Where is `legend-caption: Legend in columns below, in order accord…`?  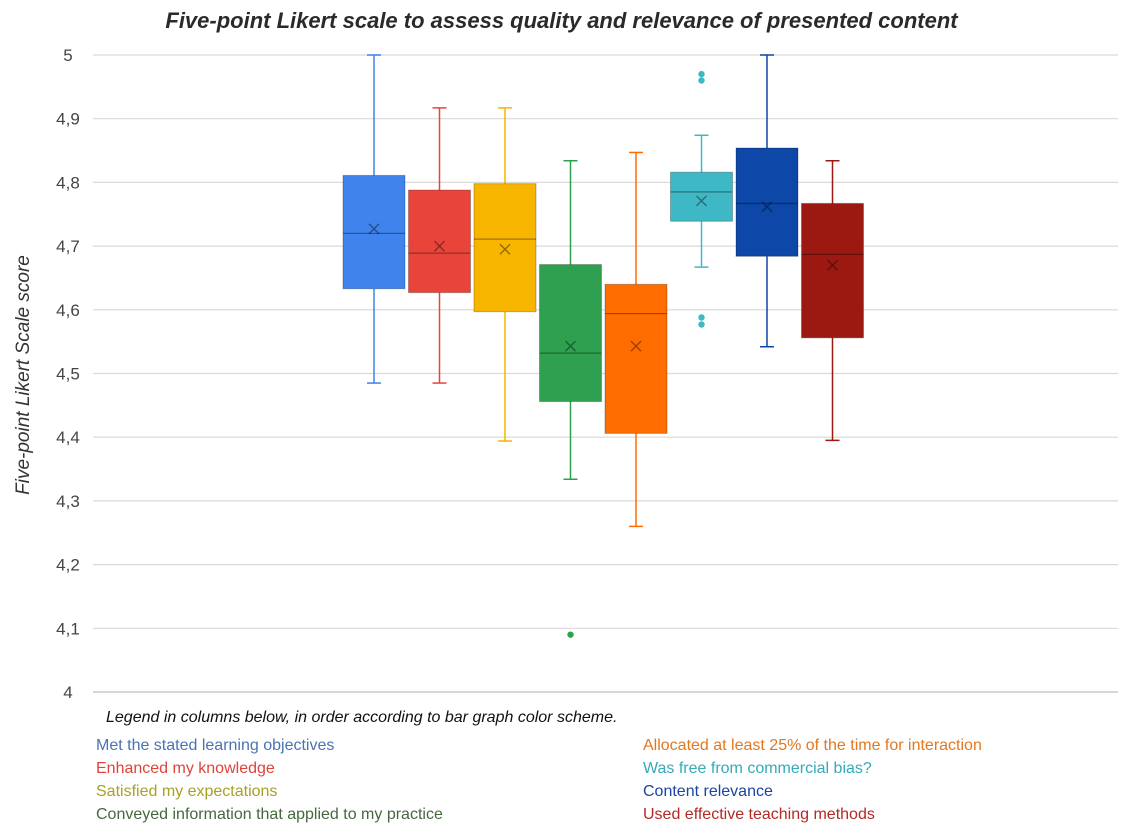
legend-caption: Legend in columns below, in order accord… is located at coordinates (362, 717).